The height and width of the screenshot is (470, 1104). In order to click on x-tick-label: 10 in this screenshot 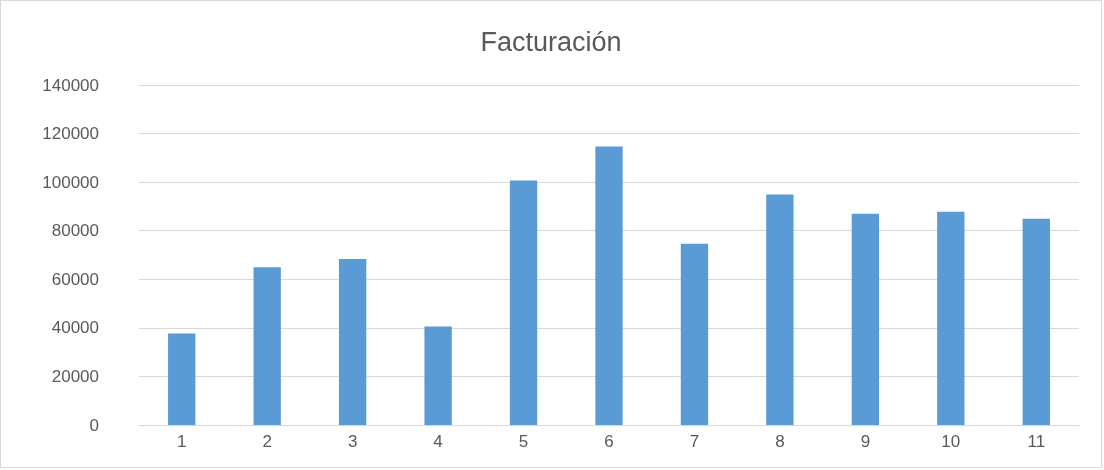, I will do `click(951, 441)`.